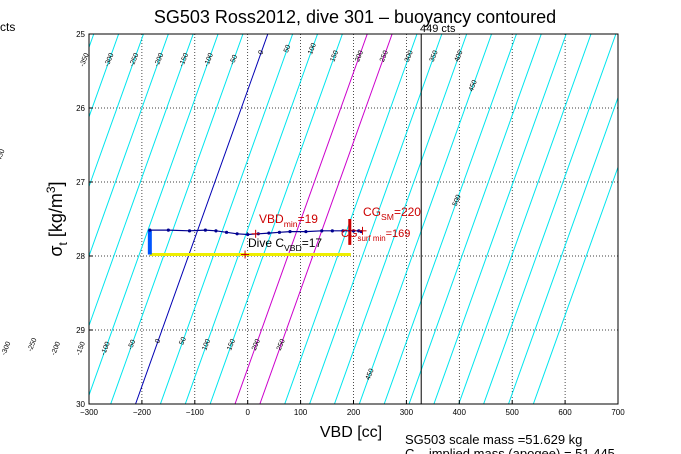 This screenshot has width=681, height=454. What do you see at coordinates (80, 404) in the screenshot?
I see `y-tick-label: 30` at bounding box center [80, 404].